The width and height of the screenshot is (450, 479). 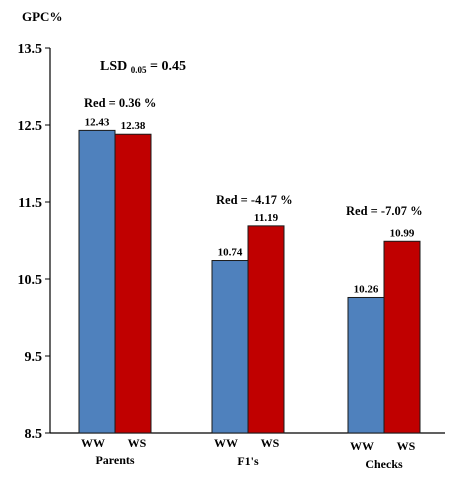 I want to click on y-tick-label: 13.5, so click(x=30, y=49).